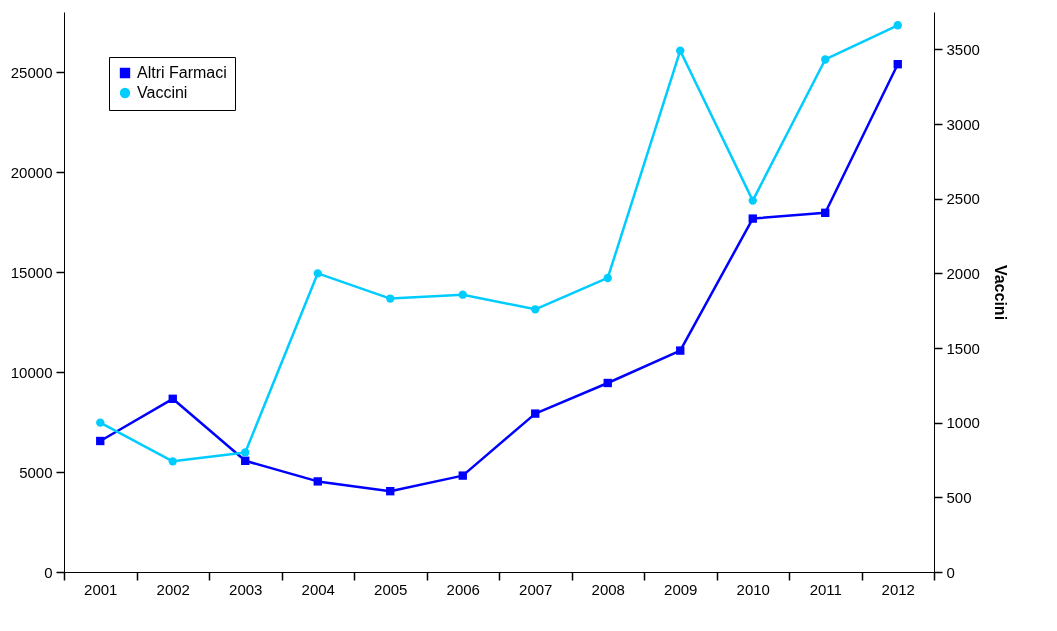  What do you see at coordinates (101, 589) in the screenshot?
I see `x-tick-label: 2001` at bounding box center [101, 589].